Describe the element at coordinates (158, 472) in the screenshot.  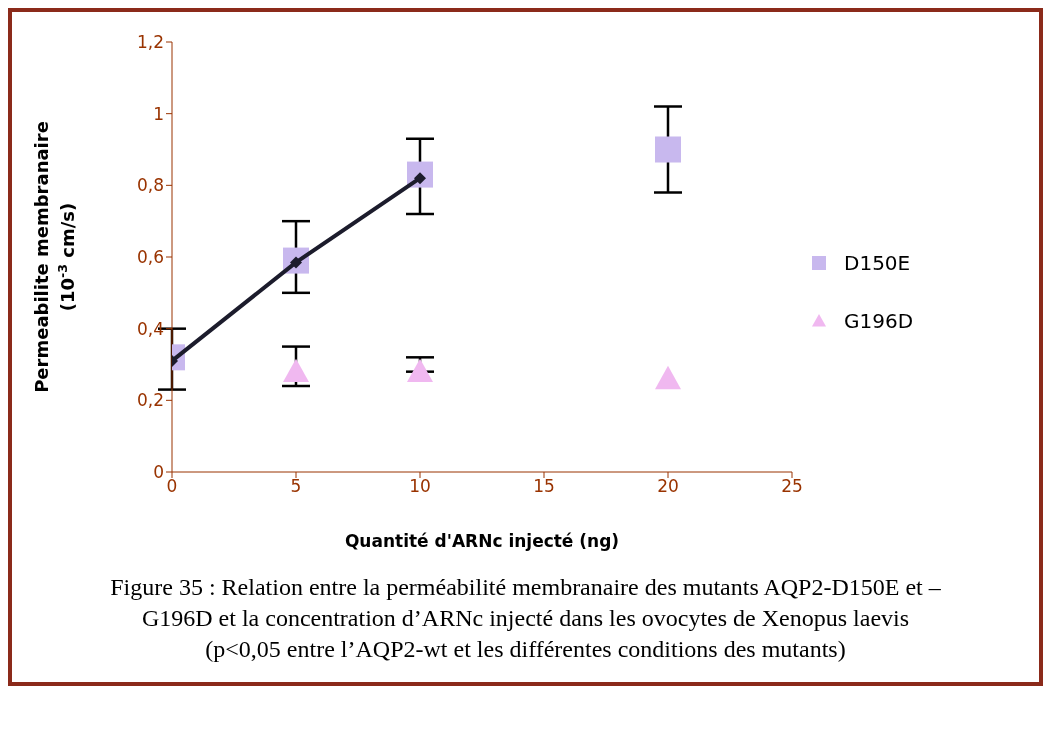
I see `y-tick-label: 0` at that location.